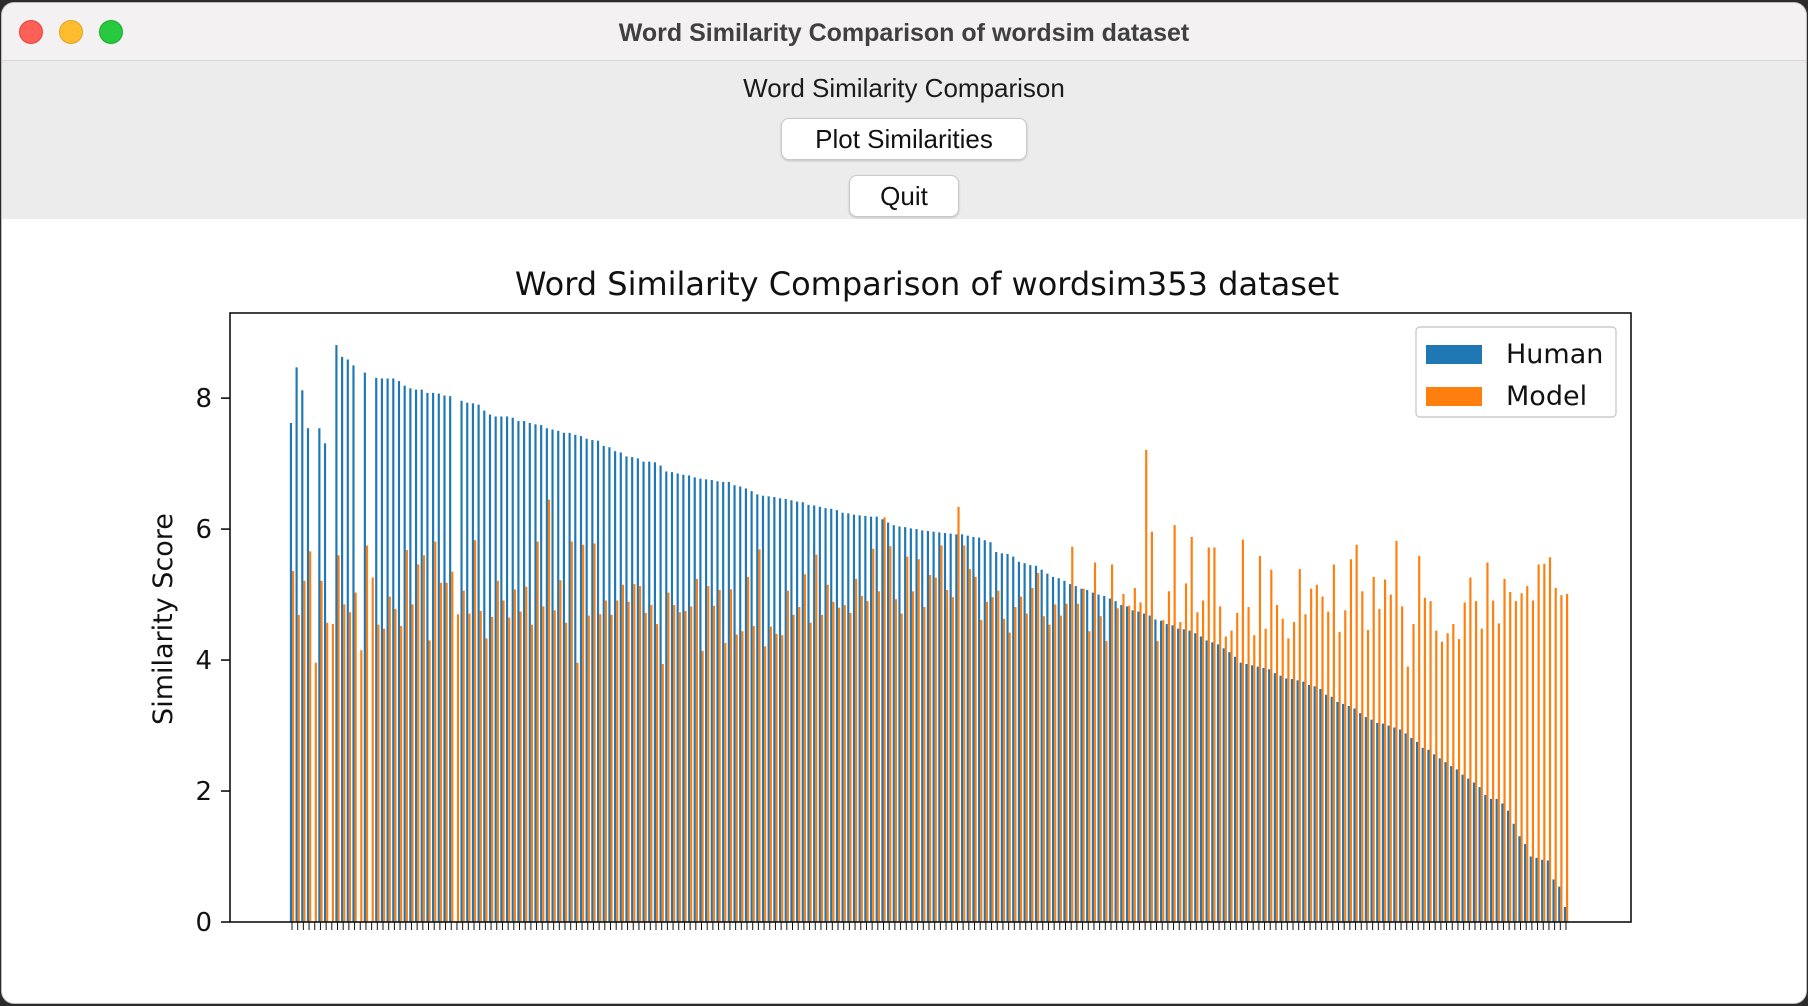 The image size is (1808, 1006). I want to click on app-heading-label: Word Similarity Comparison, so click(904, 88).